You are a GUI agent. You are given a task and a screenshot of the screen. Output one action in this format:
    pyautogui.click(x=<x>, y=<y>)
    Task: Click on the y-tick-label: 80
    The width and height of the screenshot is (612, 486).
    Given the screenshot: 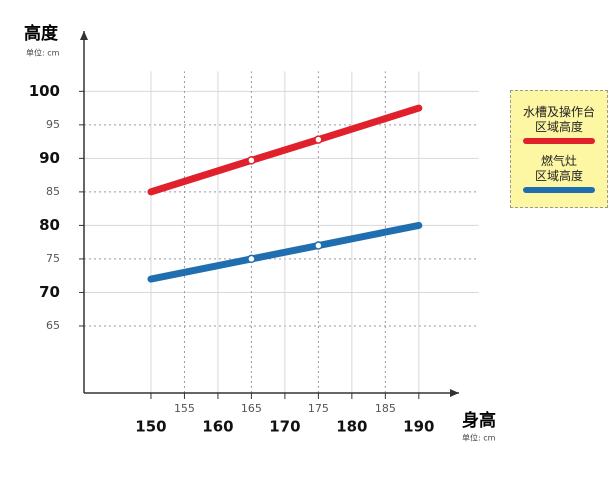 What is the action you would take?
    pyautogui.click(x=49, y=225)
    